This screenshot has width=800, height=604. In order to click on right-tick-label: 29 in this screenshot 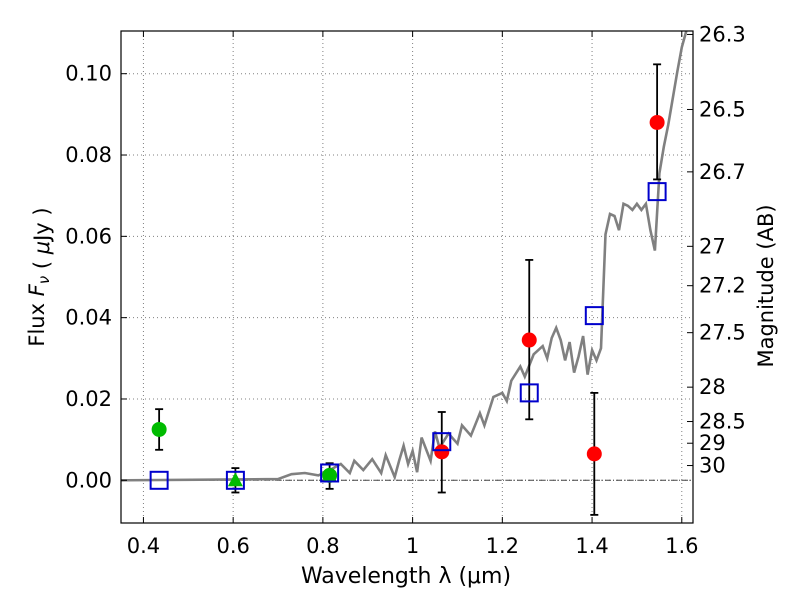, I will do `click(712, 443)`.